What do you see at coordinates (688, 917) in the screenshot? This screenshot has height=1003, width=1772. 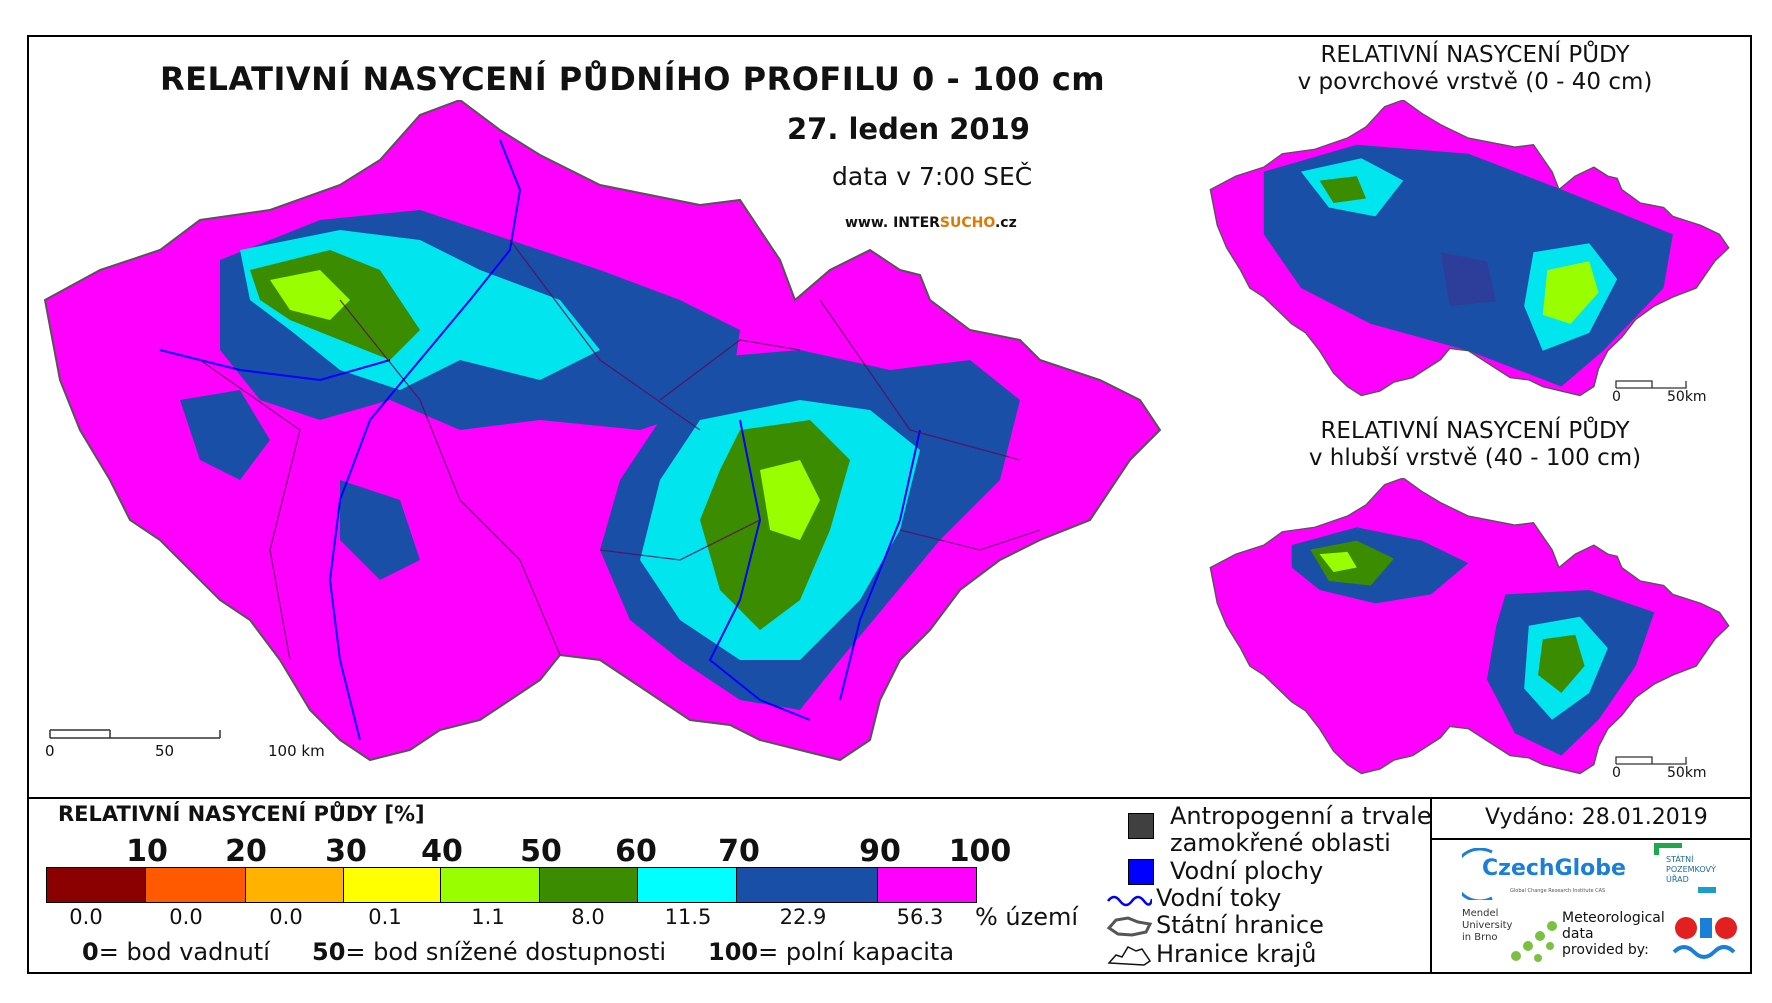 I see `legend-percent: 11.5` at bounding box center [688, 917].